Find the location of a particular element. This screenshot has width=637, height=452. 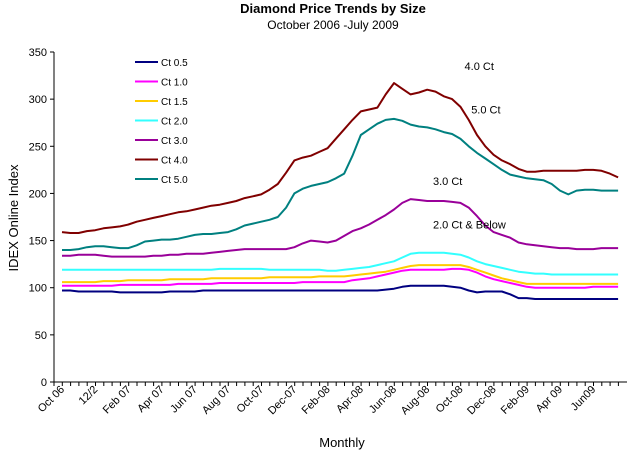

legend-entry: Ct 2.0 is located at coordinates (174, 122).